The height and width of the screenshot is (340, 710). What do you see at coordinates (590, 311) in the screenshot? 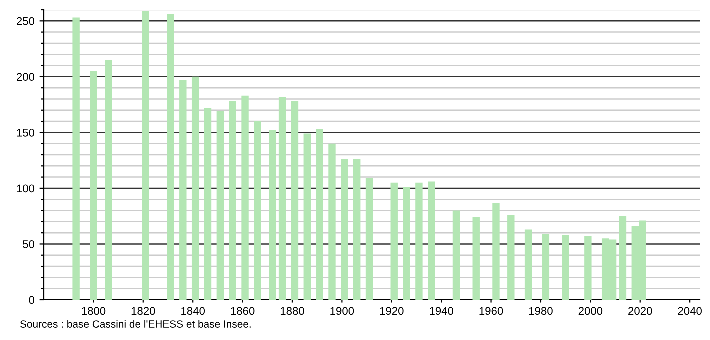
I see `x-tick-label: 2000` at bounding box center [590, 311].